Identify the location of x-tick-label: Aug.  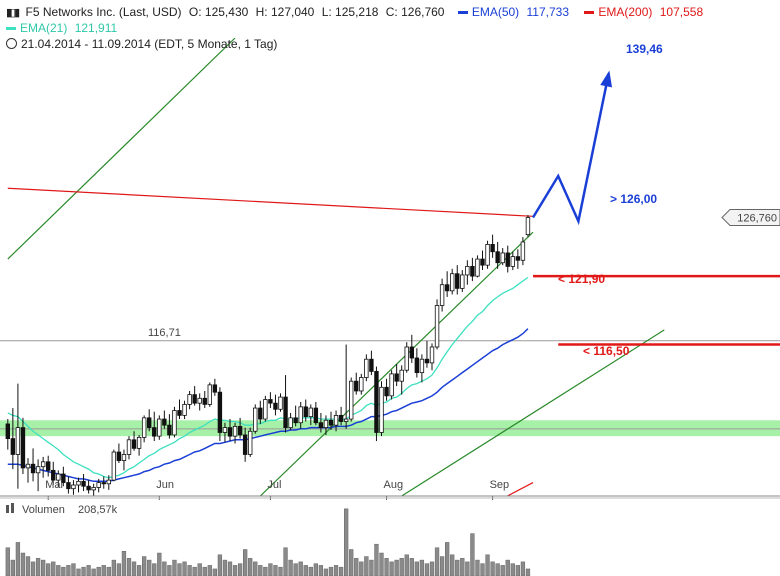
(394, 485).